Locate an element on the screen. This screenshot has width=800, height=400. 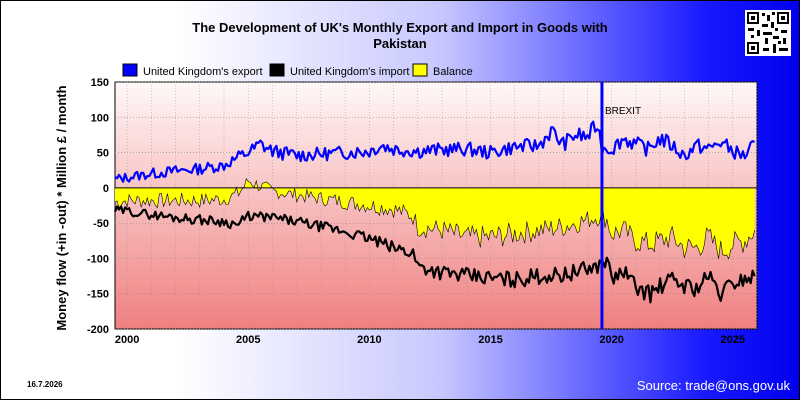
x-tick-label: 2005 is located at coordinates (248, 340).